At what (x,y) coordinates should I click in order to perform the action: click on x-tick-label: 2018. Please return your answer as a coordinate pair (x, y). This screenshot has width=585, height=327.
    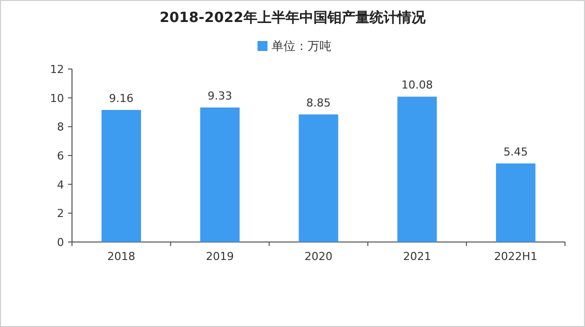
    Looking at the image, I should click on (121, 256).